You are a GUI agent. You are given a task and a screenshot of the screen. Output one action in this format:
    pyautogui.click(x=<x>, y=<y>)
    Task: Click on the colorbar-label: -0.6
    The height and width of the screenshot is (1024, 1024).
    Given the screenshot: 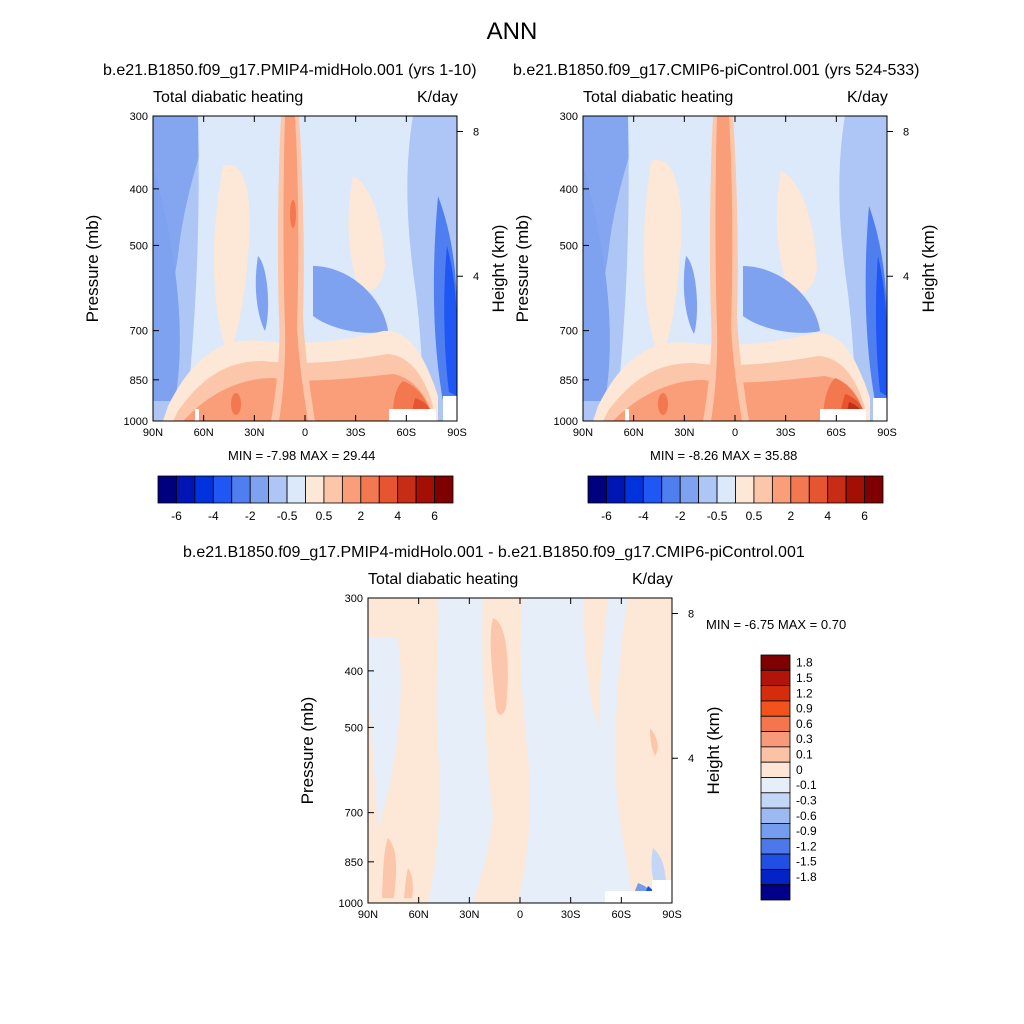 What is the action you would take?
    pyautogui.click(x=806, y=816)
    